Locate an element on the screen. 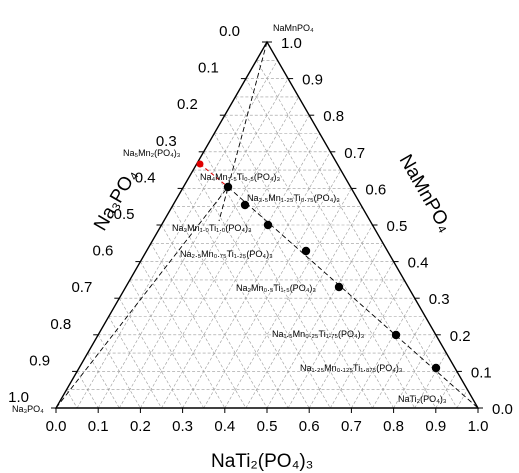 The width and height of the screenshot is (519, 473). guide-line is located at coordinates (243, 131).